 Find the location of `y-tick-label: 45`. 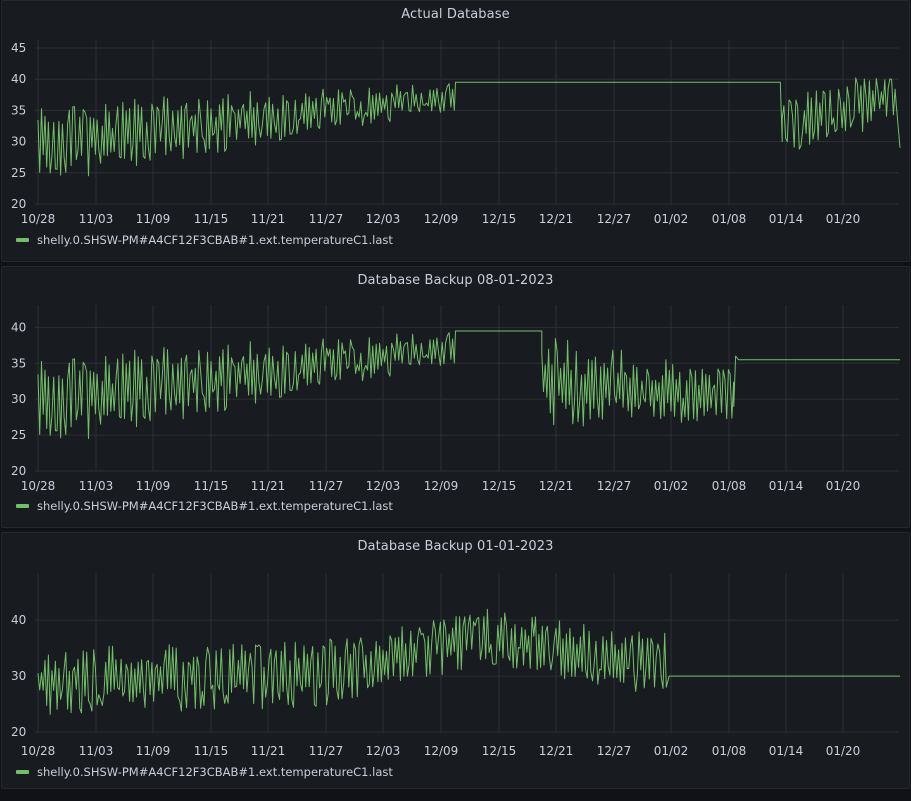

y-tick-label: 45 is located at coordinates (18, 48).